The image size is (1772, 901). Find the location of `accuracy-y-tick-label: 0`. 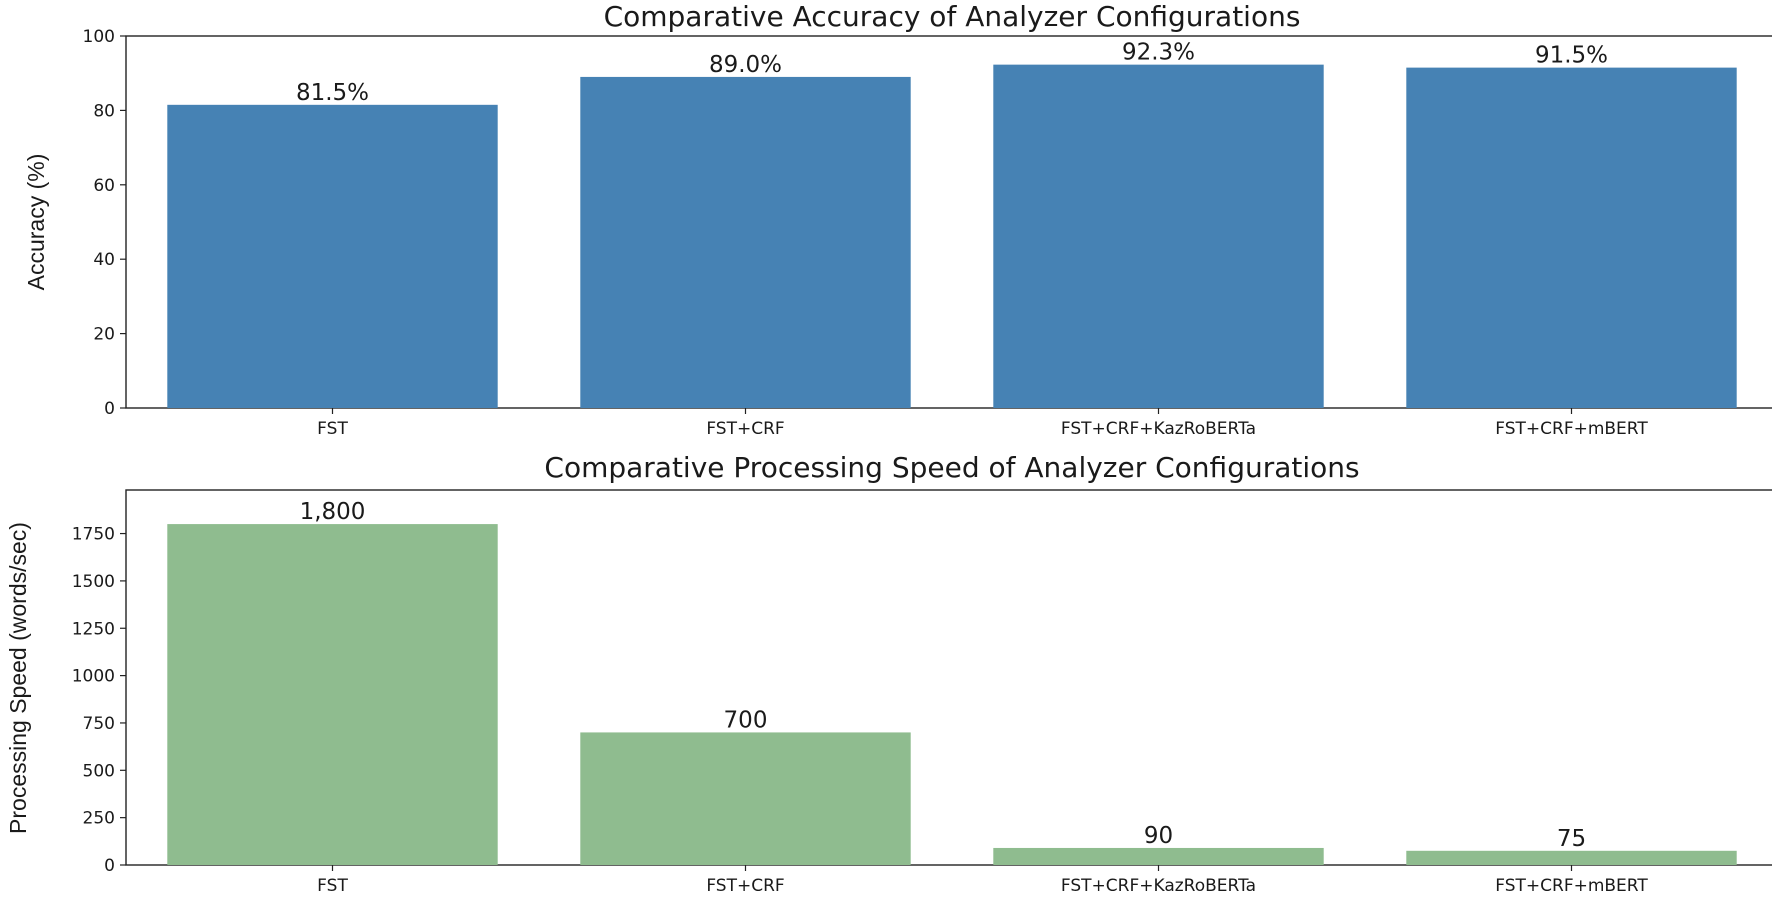

accuracy-y-tick-label: 0 is located at coordinates (109, 409).